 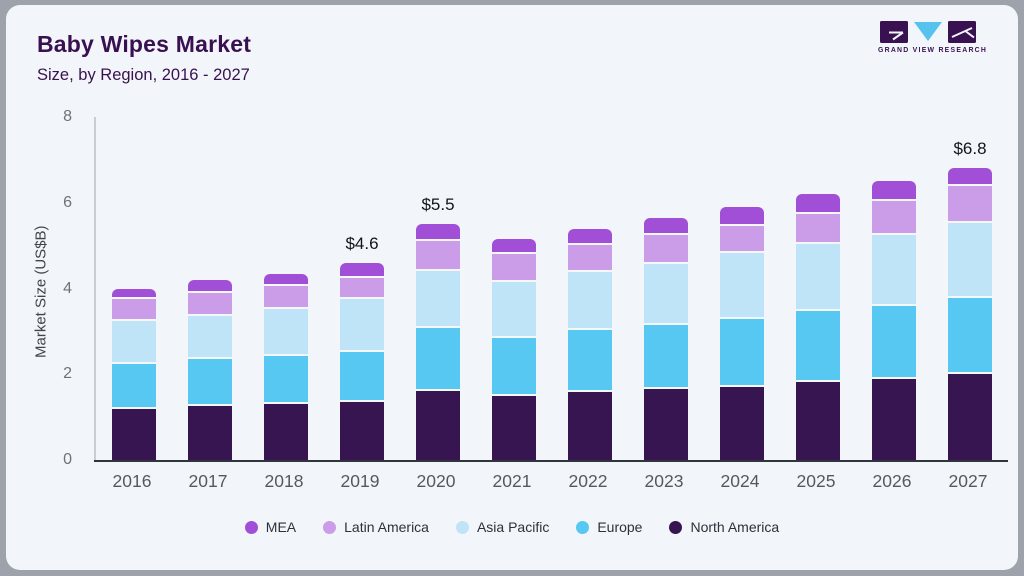 What do you see at coordinates (436, 481) in the screenshot?
I see `x-label-2020: 2020` at bounding box center [436, 481].